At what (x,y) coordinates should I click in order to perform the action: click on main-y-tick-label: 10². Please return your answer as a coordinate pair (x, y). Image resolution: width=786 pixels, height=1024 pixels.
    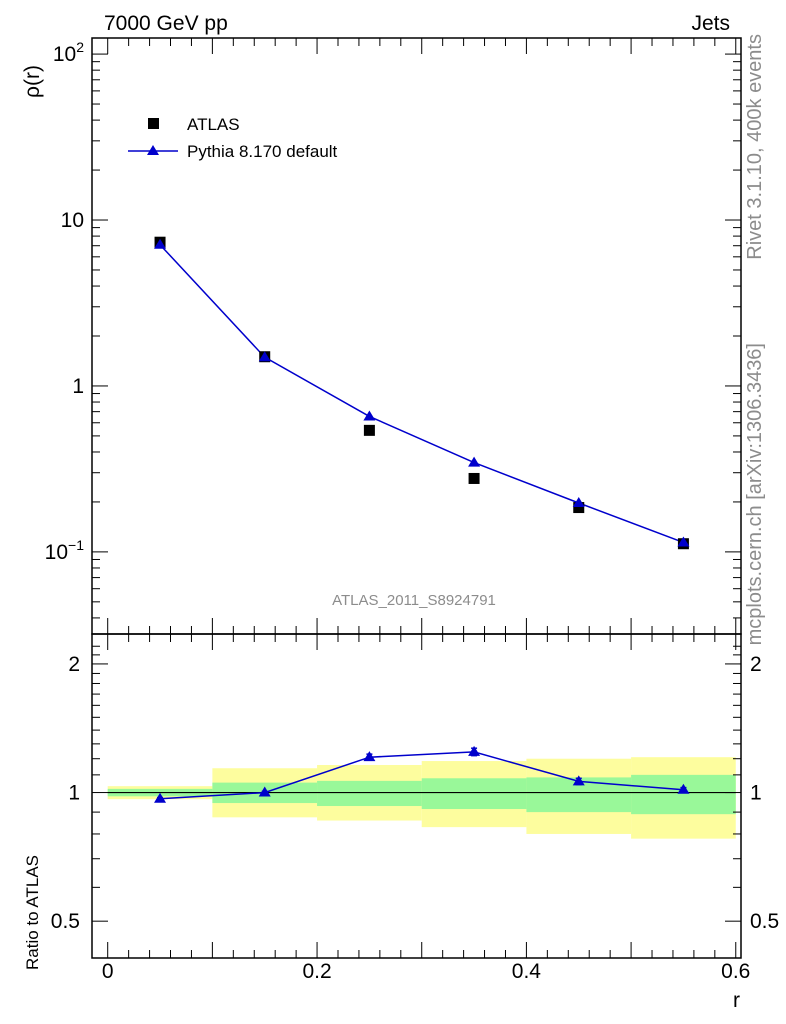
    Looking at the image, I should click on (68, 52).